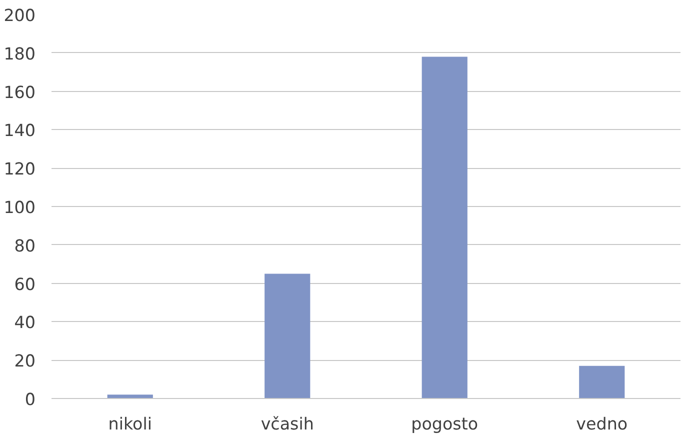 The image size is (684, 436). What do you see at coordinates (20, 169) in the screenshot?
I see `y-tick-label: 120` at bounding box center [20, 169].